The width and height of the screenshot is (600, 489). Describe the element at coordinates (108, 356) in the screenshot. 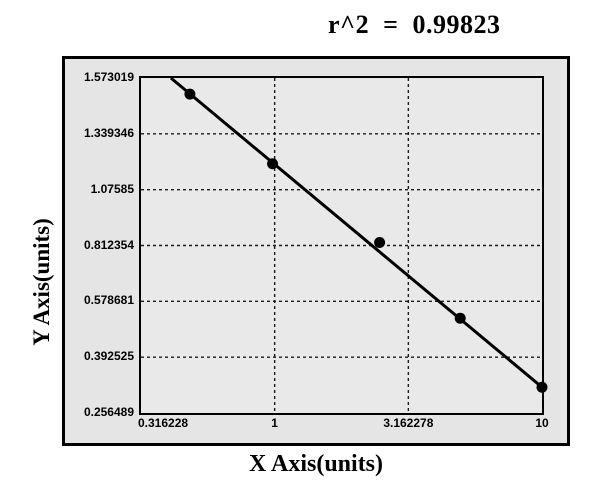

I see `y-tick-label: 0.392525` at that location.